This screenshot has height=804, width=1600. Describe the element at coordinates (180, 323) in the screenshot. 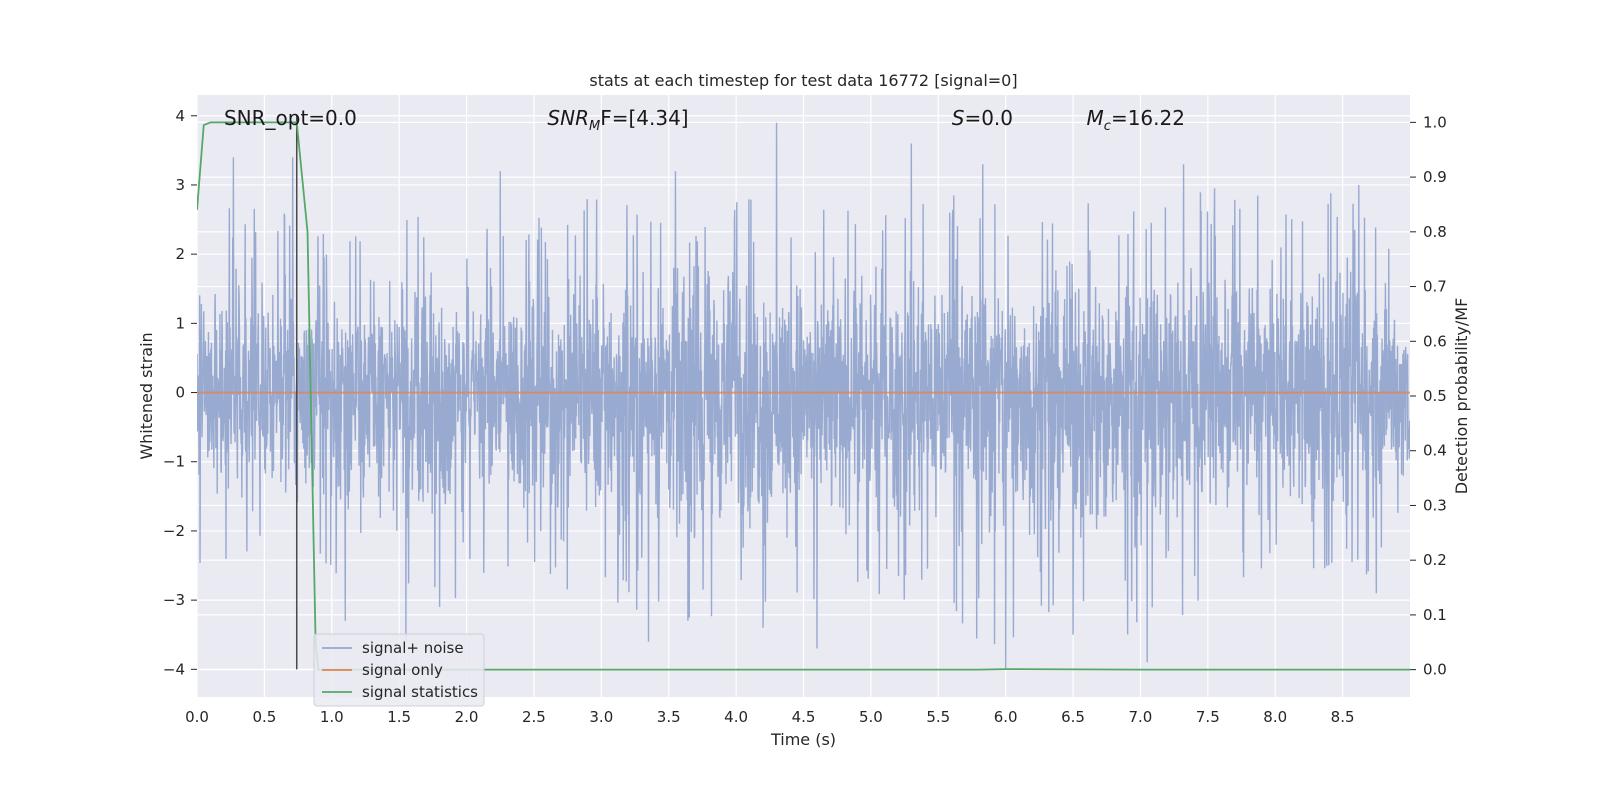

I see `y-tick-label: 1` at that location.